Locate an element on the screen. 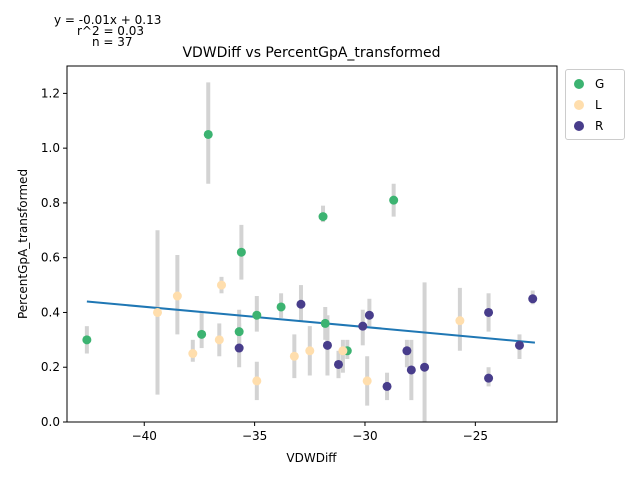  legend-item-r: R is located at coordinates (588, 126).